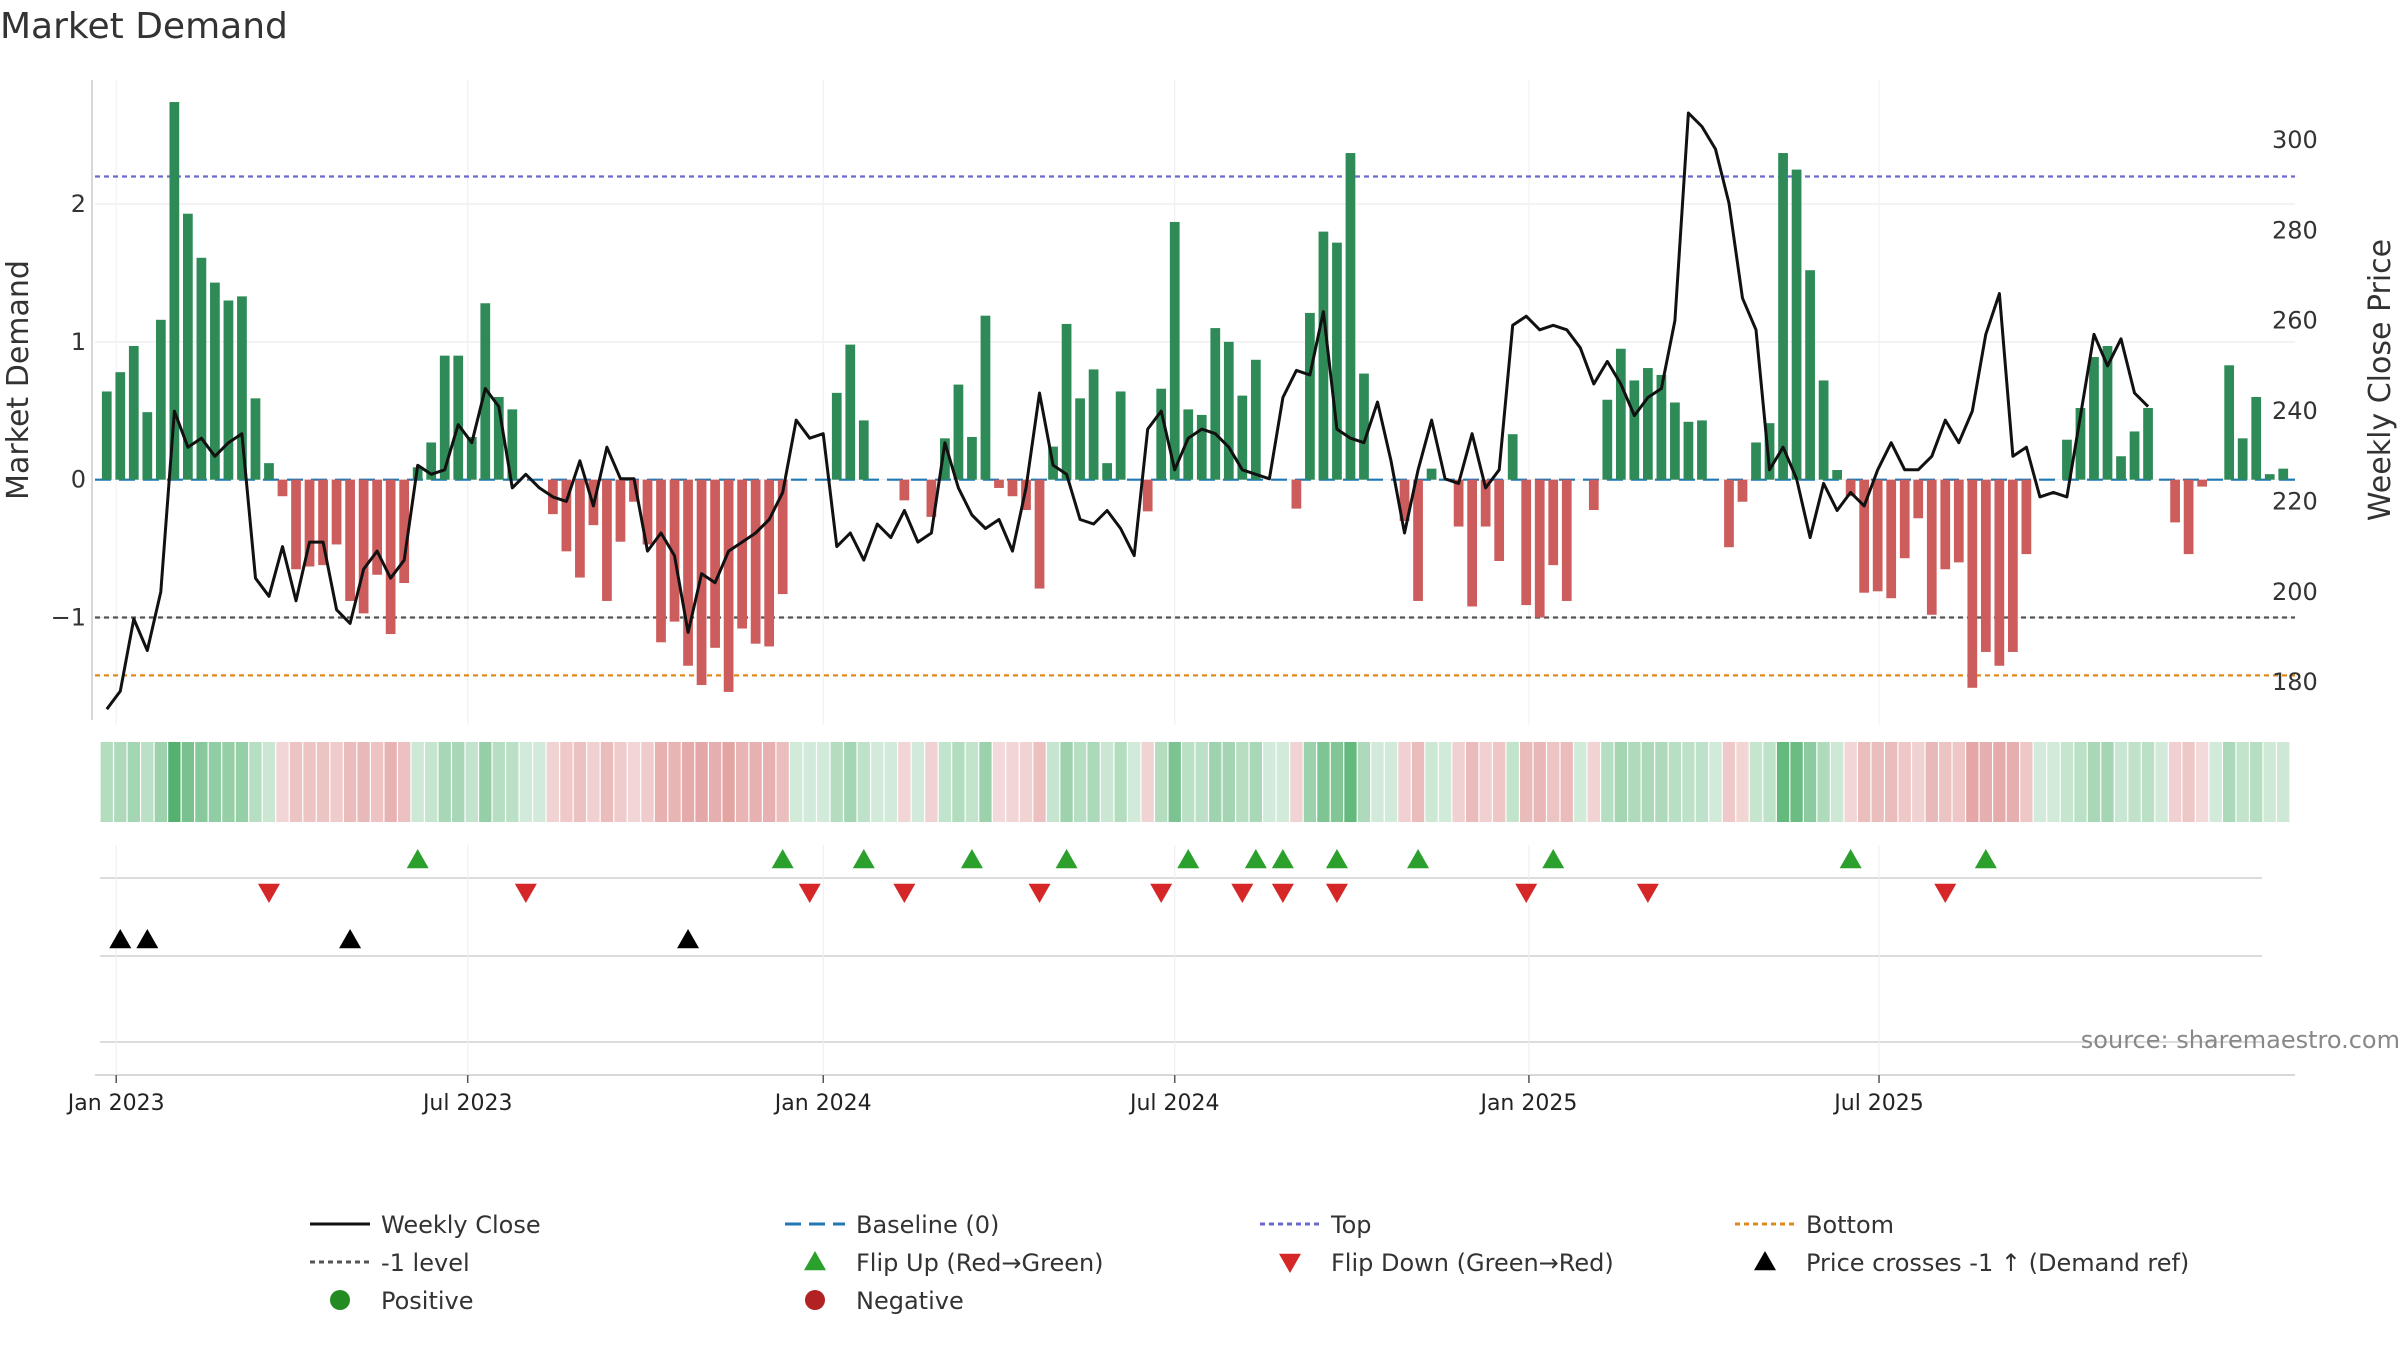  What do you see at coordinates (1765, 1261) in the screenshot?
I see `legend-swatch-triangle` at bounding box center [1765, 1261].